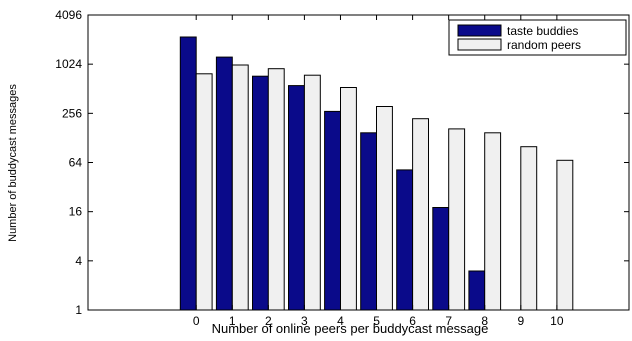 This screenshot has height=341, width=632. I want to click on y-axis-label: Number of buddycast messages, so click(13, 163).